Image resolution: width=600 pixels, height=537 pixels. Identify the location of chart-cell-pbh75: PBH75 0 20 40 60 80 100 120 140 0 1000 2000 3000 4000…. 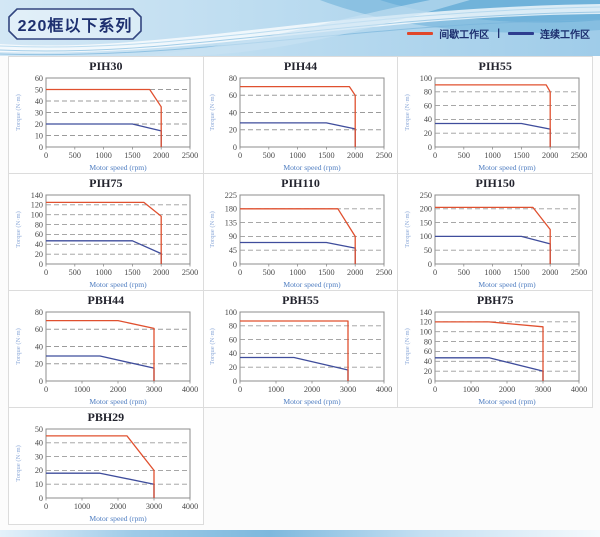
(495, 349).